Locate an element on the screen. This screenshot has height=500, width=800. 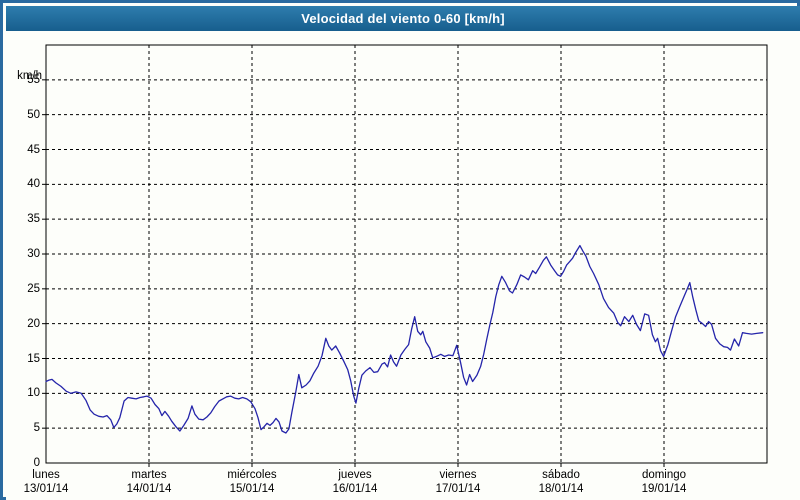
y-axis-label-50: 50 is located at coordinates (33, 114).